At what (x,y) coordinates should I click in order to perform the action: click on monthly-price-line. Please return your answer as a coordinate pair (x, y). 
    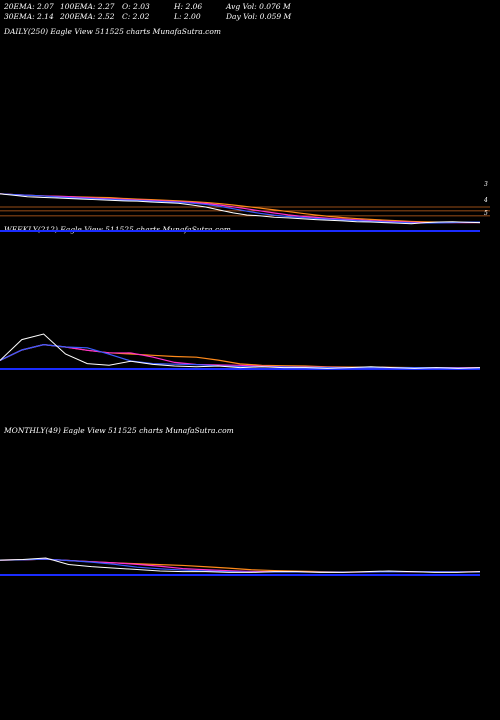
    Looking at the image, I should click on (240, 565).